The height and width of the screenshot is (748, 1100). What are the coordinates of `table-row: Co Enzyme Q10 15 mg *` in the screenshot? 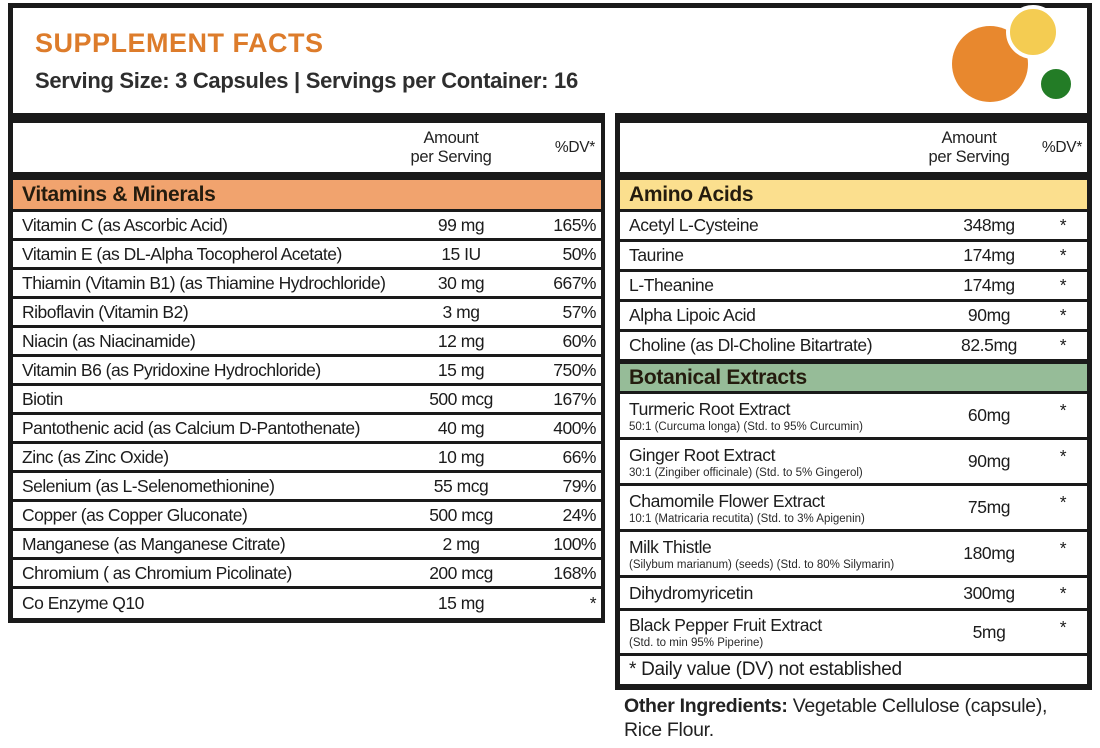 It's located at (307, 603).